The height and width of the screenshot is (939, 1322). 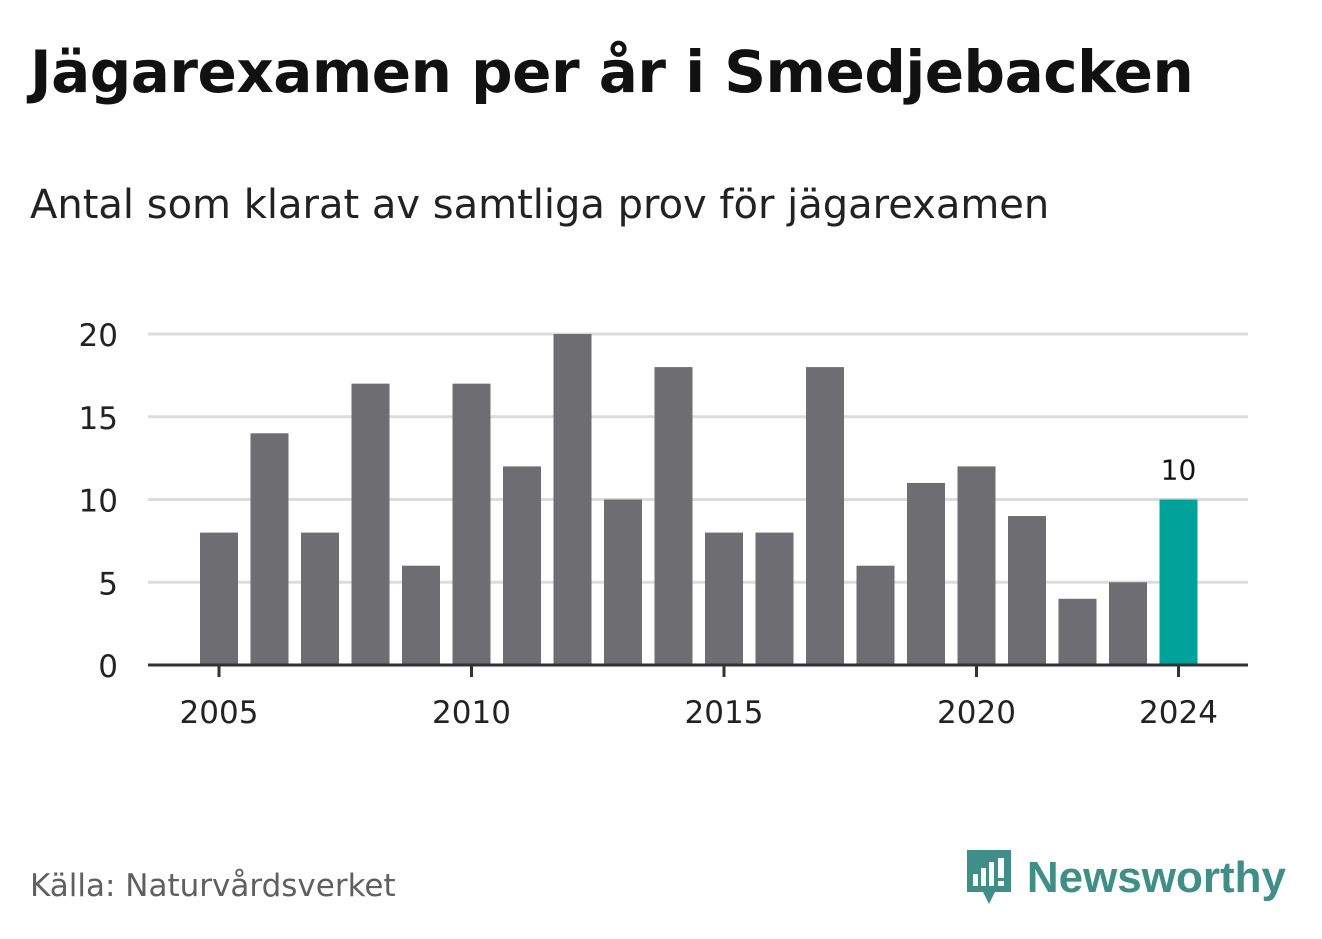 I want to click on bar-2015, so click(x=724, y=598).